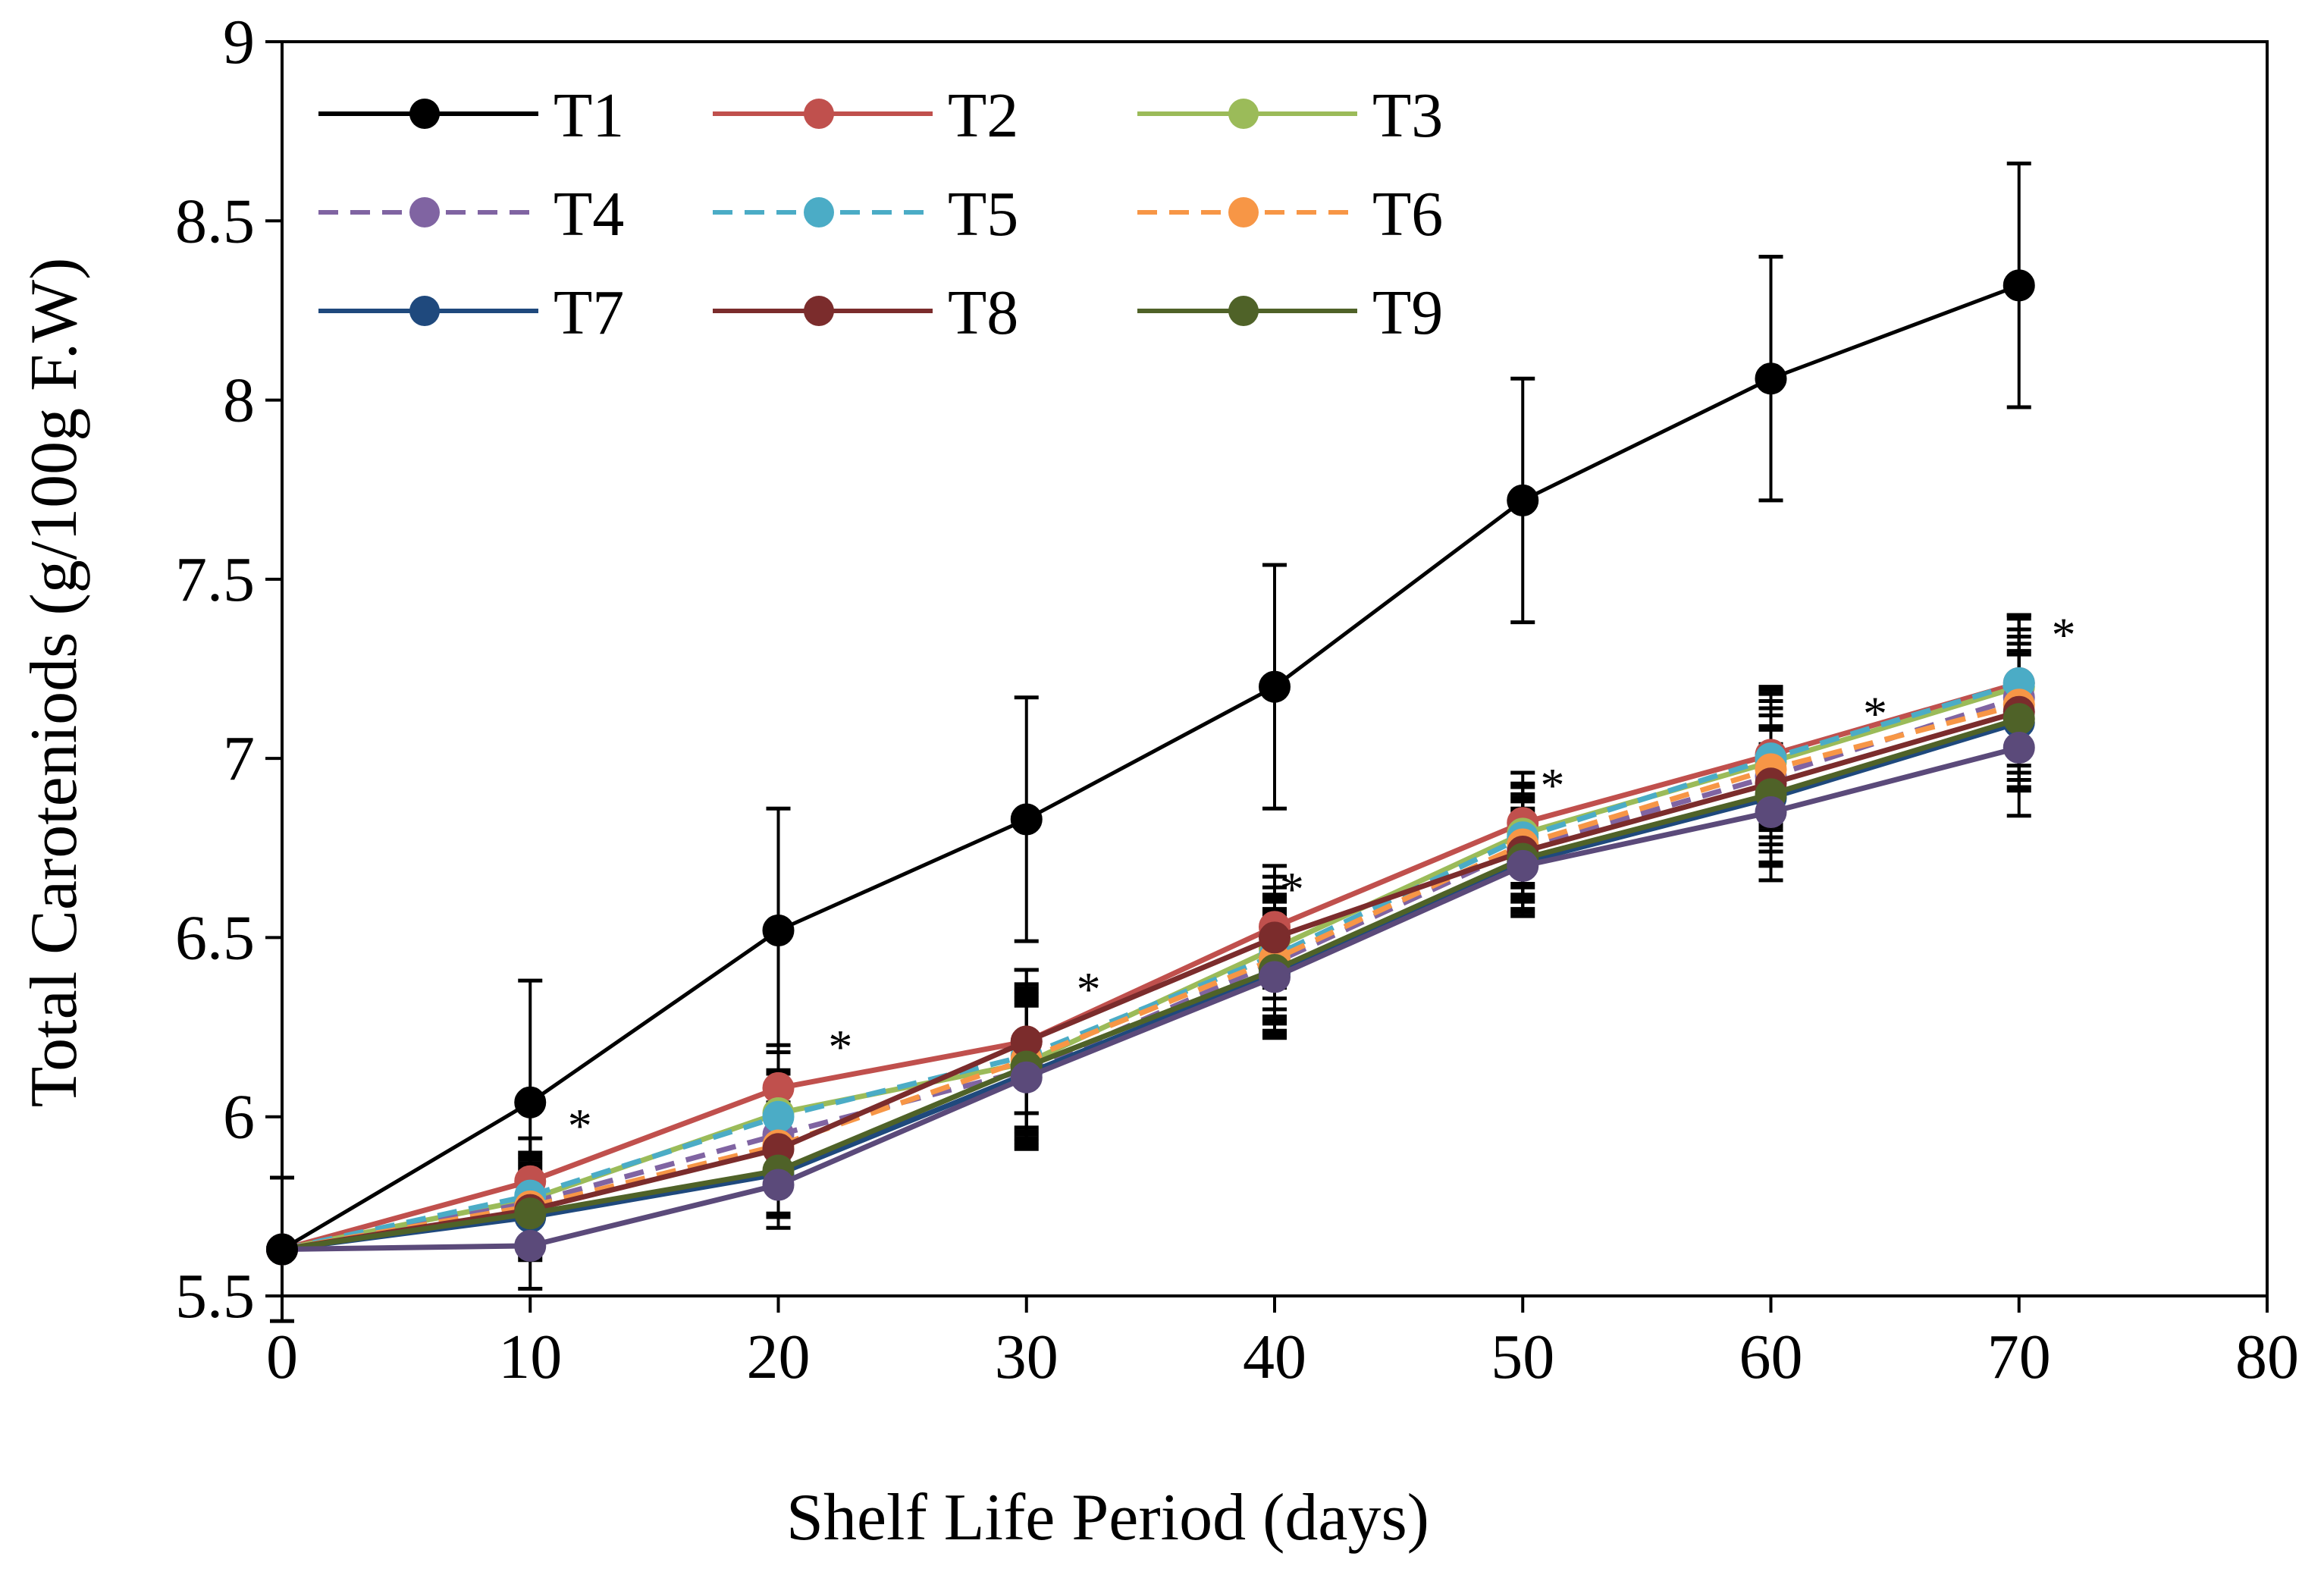 The image size is (2324, 1575). What do you see at coordinates (589, 313) in the screenshot?
I see `legend-label: T7` at bounding box center [589, 313].